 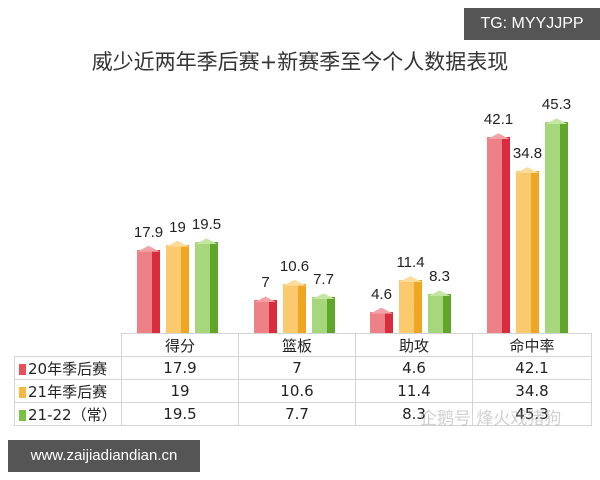 What do you see at coordinates (104, 456) in the screenshot?
I see `site-footer-badge: www.zaijiadiandian.cn` at bounding box center [104, 456].